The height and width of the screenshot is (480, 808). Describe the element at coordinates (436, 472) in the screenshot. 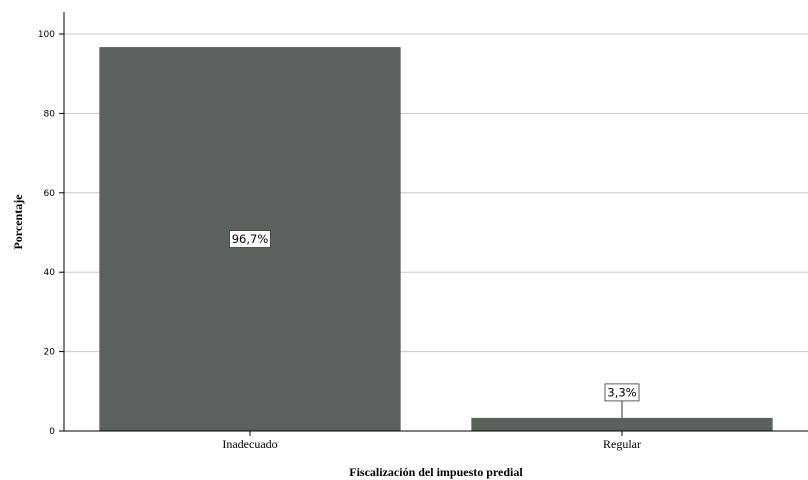

I see `x-axis-title: Fiscalización del impuesto predial` at that location.